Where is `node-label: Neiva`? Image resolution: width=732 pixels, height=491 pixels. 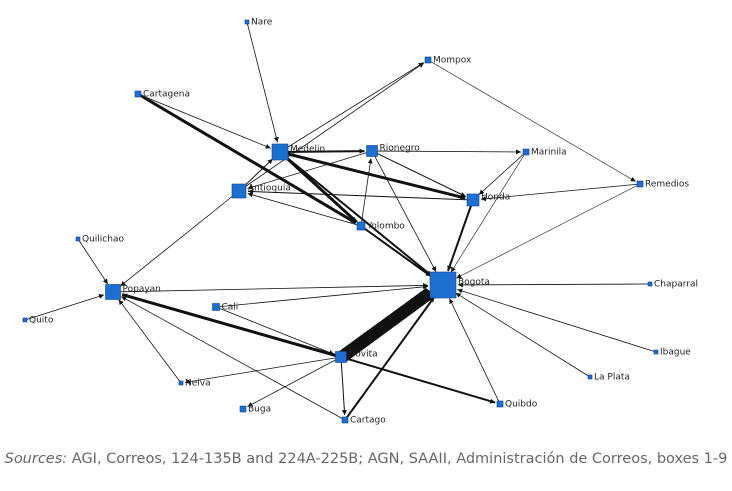 node-label: Neiva is located at coordinates (198, 384).